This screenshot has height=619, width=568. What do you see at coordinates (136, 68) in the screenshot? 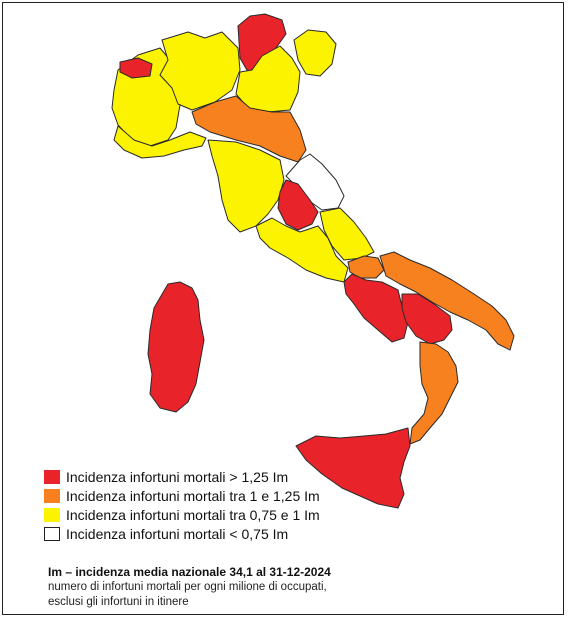
I see `region-valle-daosta` at bounding box center [136, 68].